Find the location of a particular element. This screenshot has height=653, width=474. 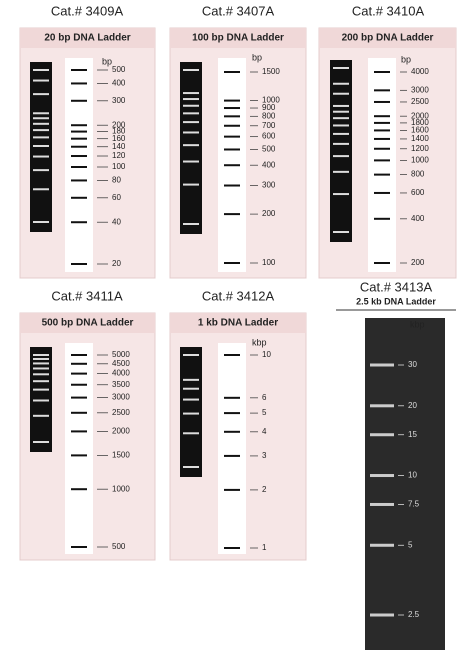

size-label: 140 is located at coordinates (119, 146).